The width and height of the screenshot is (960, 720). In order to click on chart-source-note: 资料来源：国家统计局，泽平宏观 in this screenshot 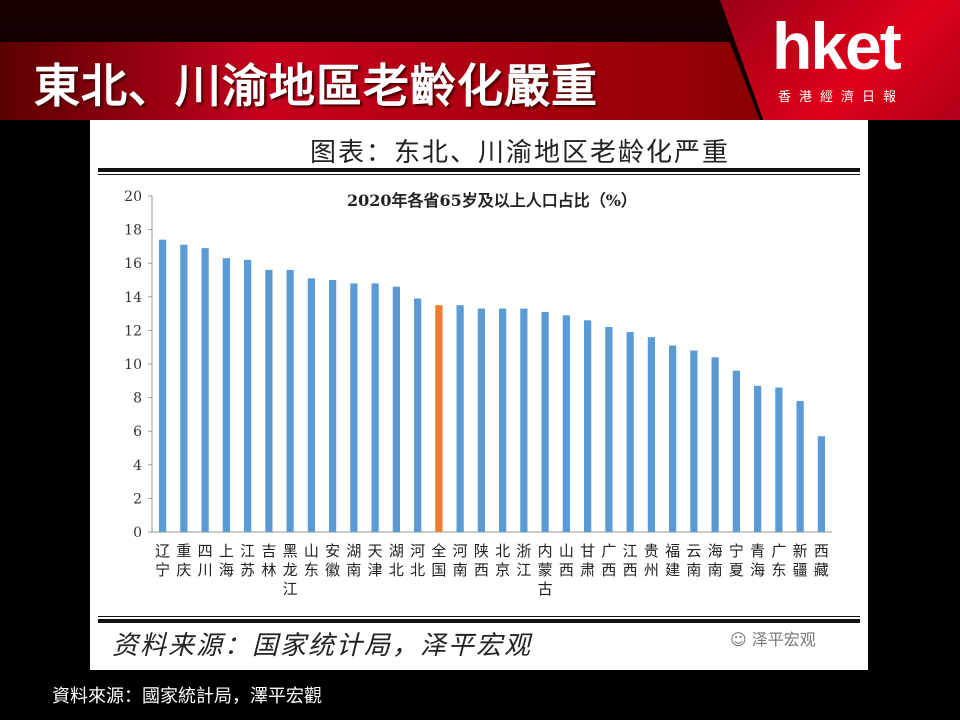, I will do `click(322, 646)`.